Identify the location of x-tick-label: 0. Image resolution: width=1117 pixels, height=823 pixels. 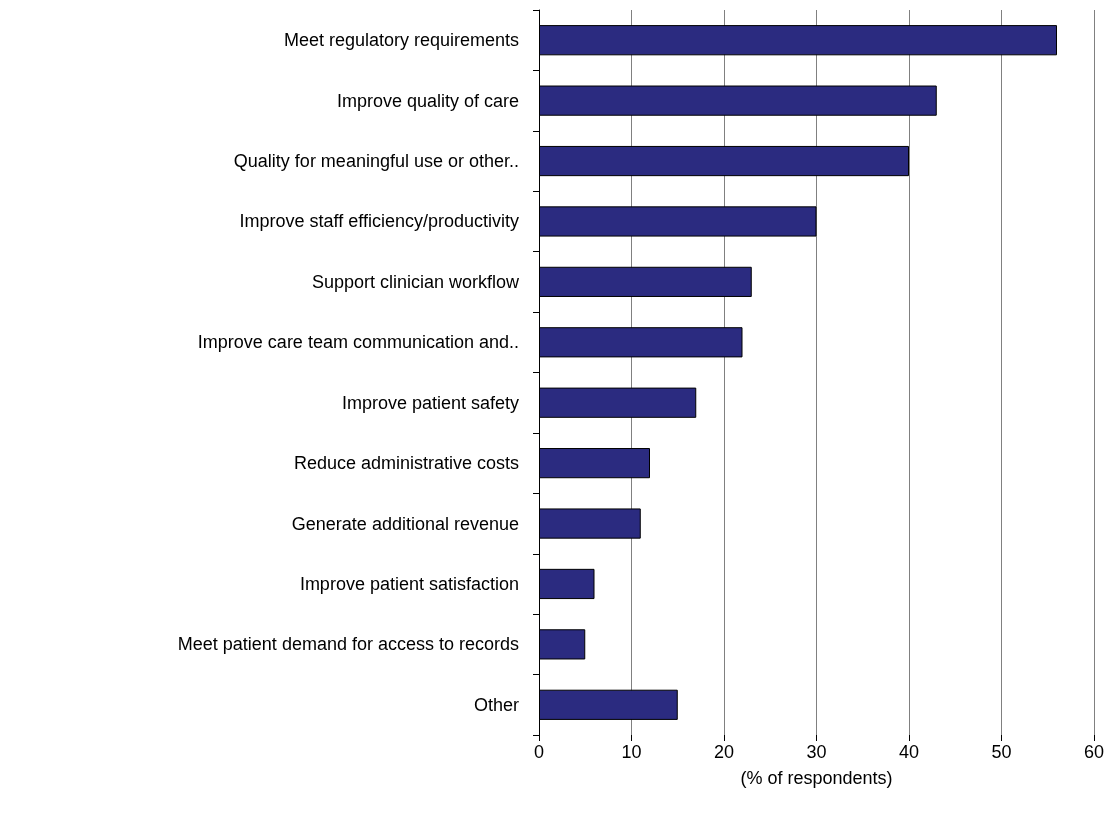
(539, 752).